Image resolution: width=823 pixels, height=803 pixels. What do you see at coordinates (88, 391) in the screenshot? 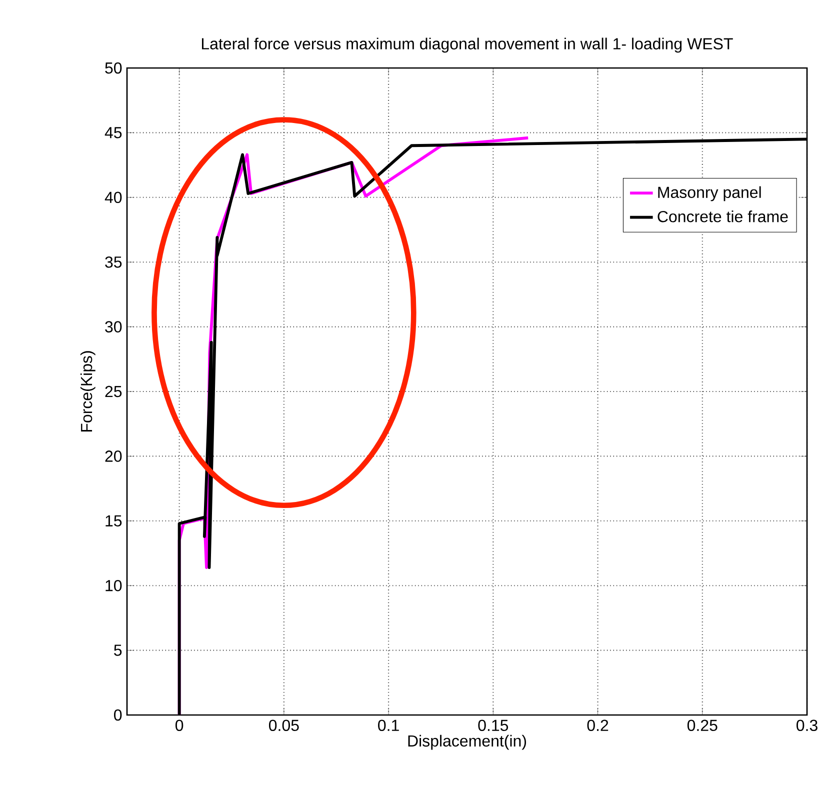
I see `y-axis-title: Force(Kips)` at bounding box center [88, 391].